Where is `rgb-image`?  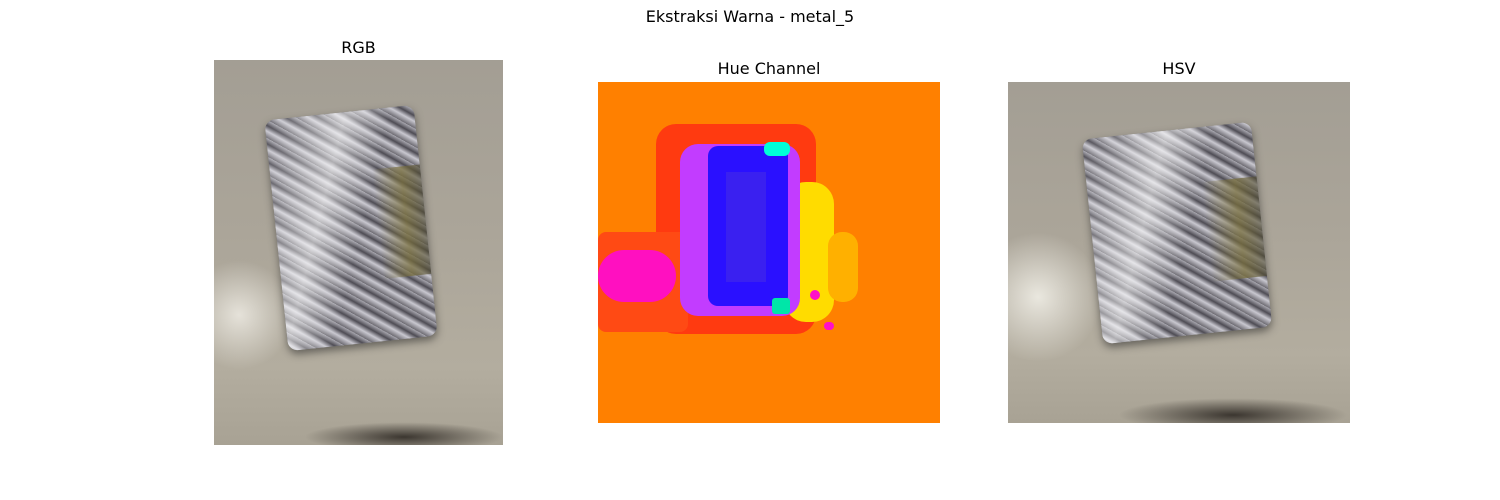
rgb-image is located at coordinates (358, 252).